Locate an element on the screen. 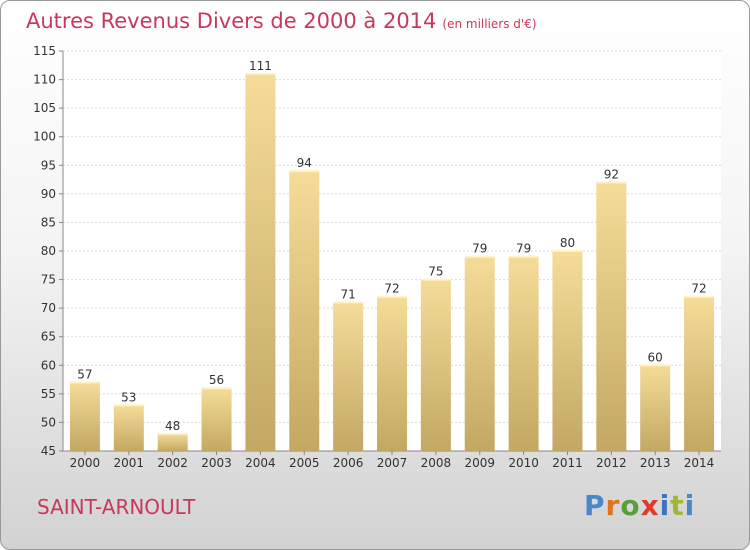 This screenshot has height=550, width=750. y-tick-label: 80 is located at coordinates (48, 251).